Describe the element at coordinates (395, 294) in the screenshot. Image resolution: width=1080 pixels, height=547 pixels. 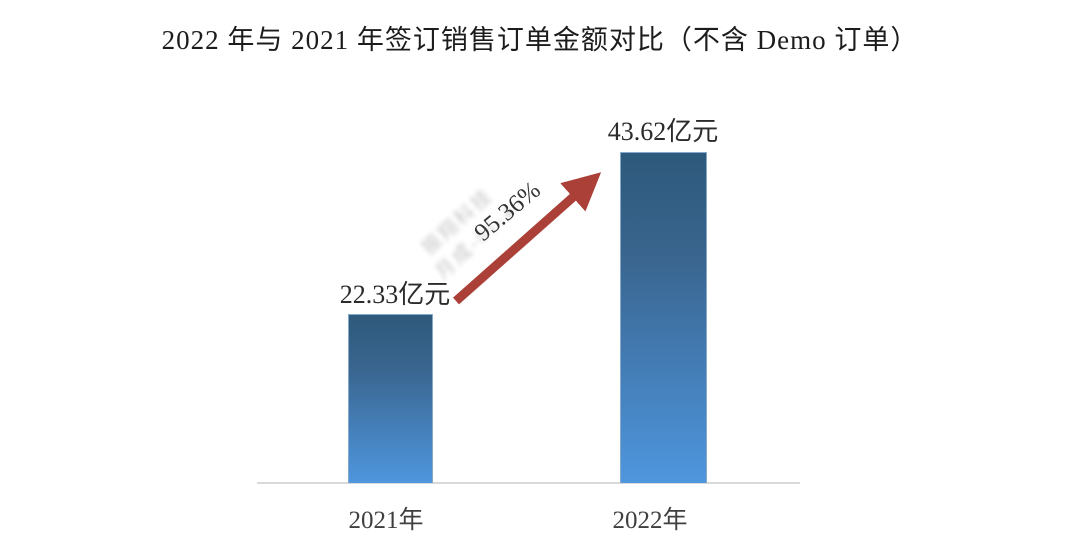
I see `value-label-2021: 22.33亿元` at that location.